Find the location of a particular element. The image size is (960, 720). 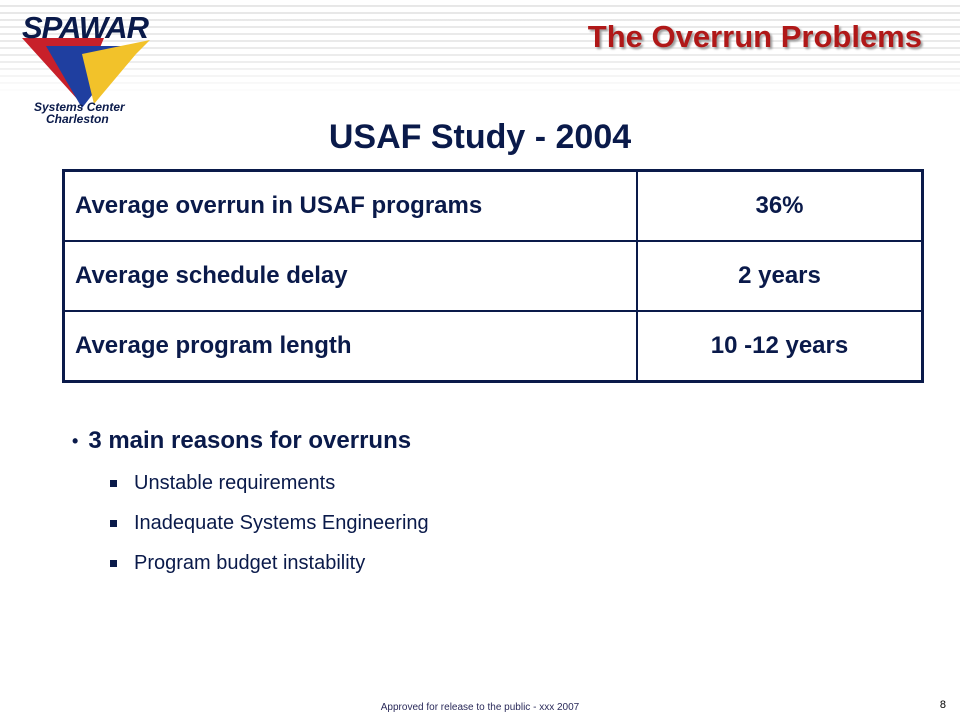

logo-chevron-icon is located at coordinates (86, 73).